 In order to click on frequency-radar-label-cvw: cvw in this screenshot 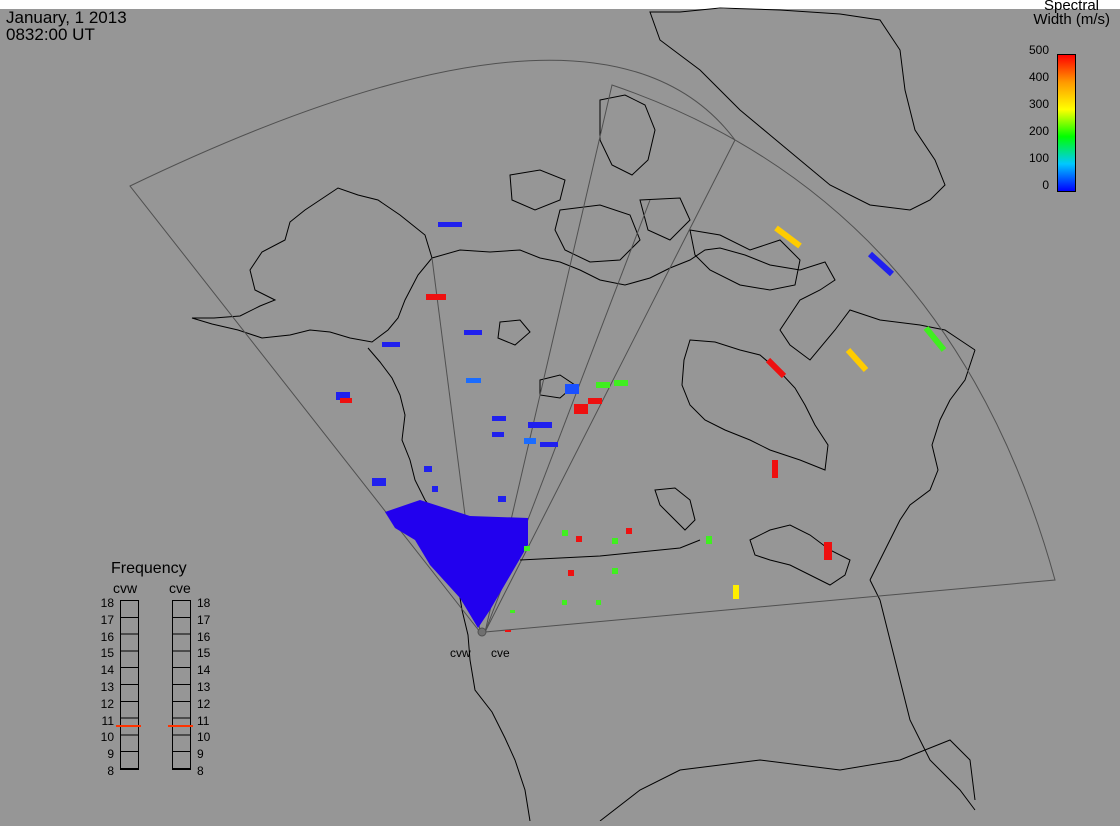, I will do `click(125, 588)`.